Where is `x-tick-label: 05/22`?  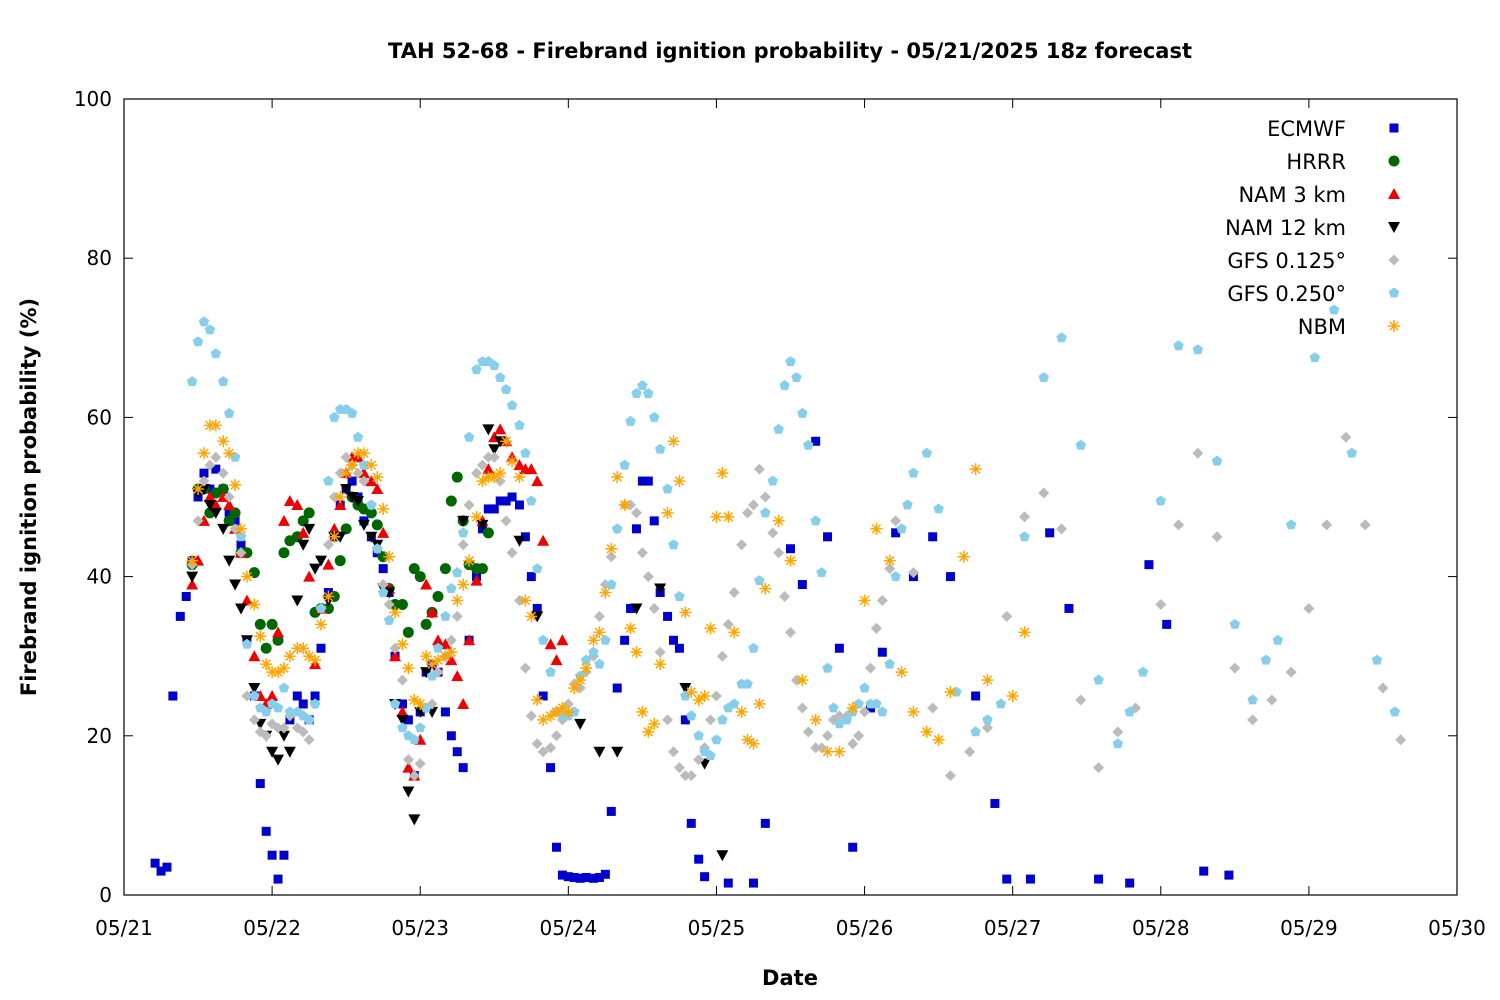
x-tick-label: 05/22 is located at coordinates (272, 928).